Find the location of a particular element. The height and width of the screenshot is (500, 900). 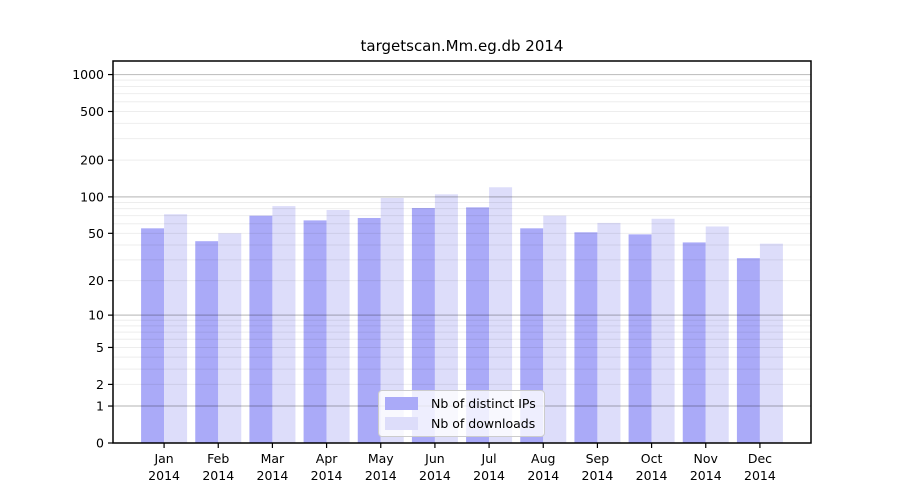

chart-title: targetscan.Mm.eg.db 2014 is located at coordinates (462, 46).